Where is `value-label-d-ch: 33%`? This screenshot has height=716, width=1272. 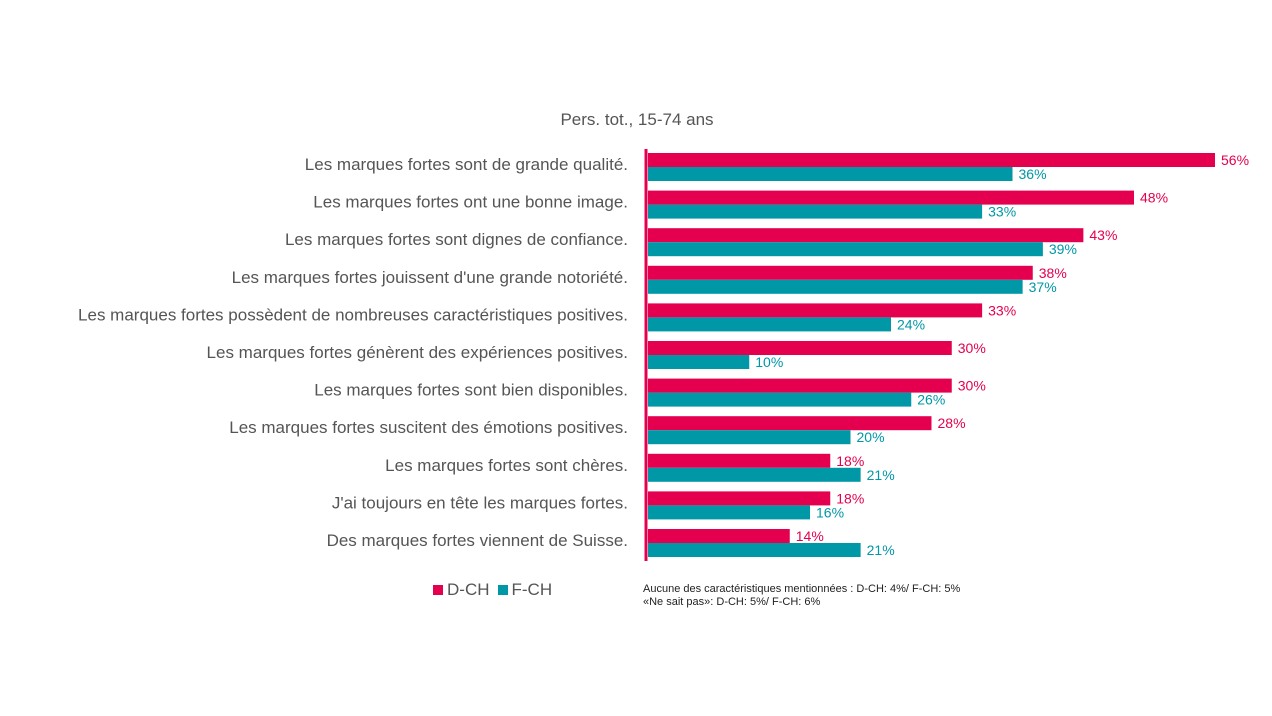
value-label-d-ch: 33% is located at coordinates (1002, 310).